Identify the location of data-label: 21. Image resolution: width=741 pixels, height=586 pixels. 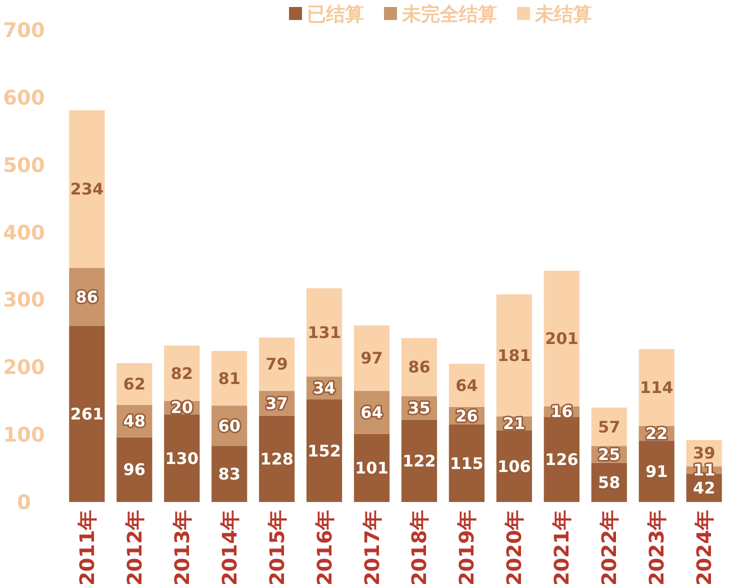
(514, 424).